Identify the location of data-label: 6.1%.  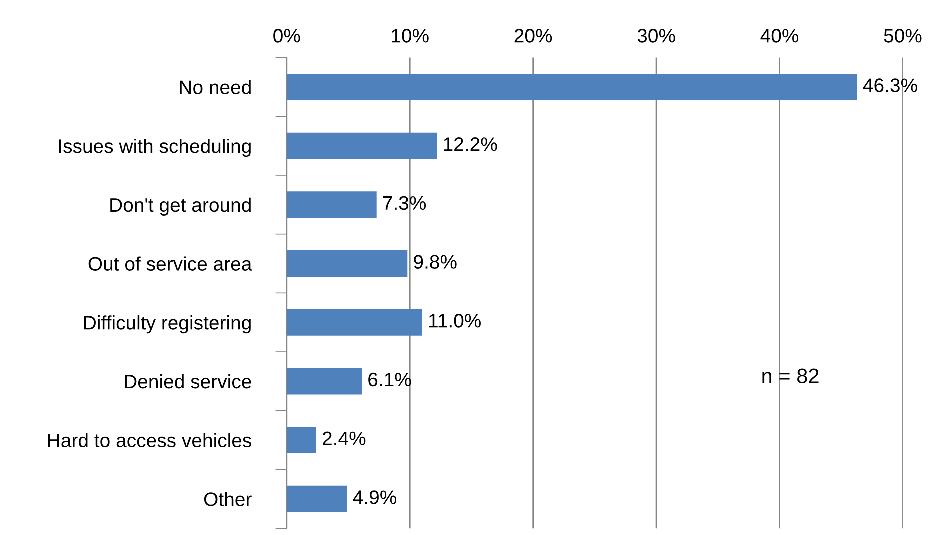
(390, 379).